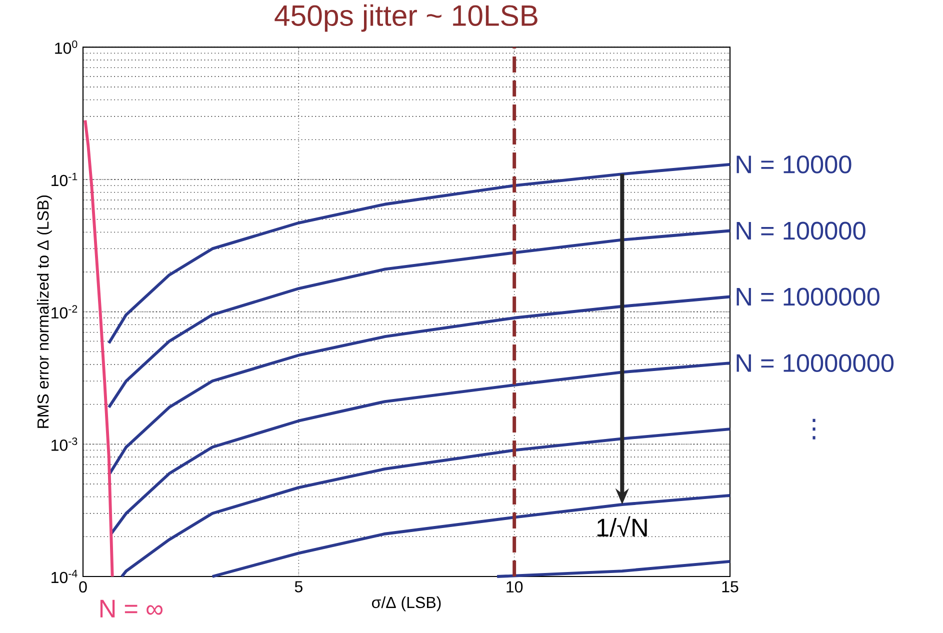 Image resolution: width=943 pixels, height=633 pixels. I want to click on series-label: N = 10000, so click(794, 165).